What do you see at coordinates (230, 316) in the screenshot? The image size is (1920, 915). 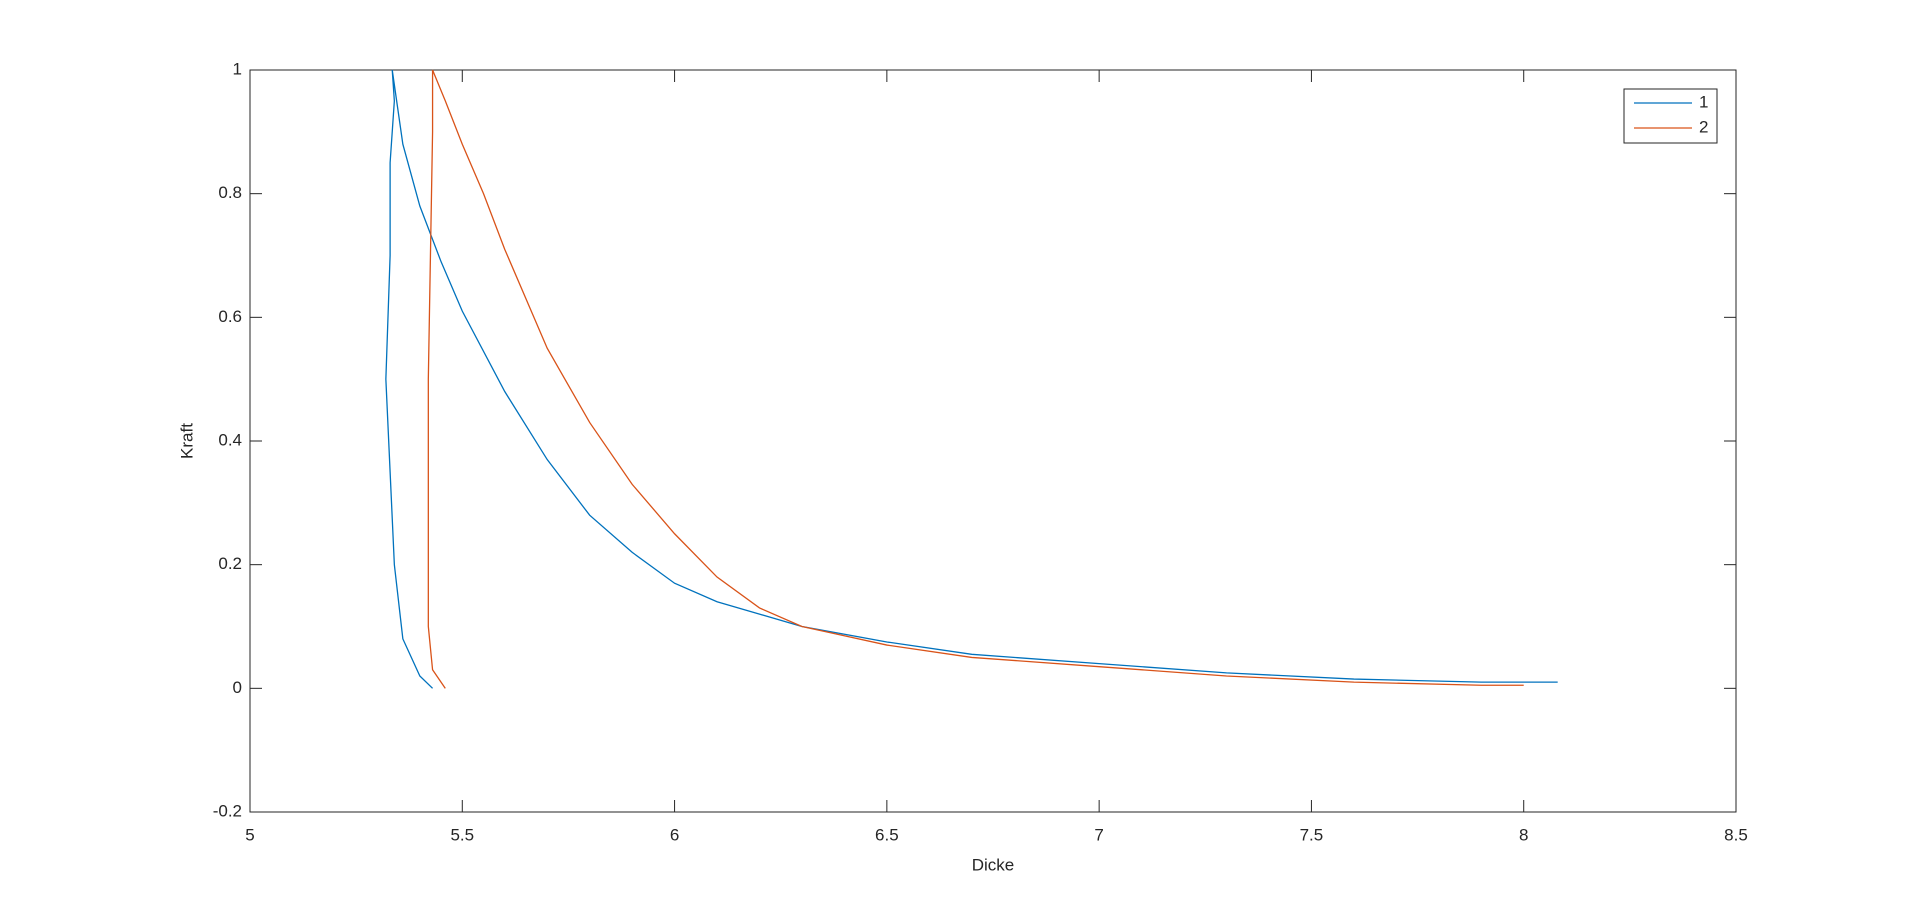 I see `y-tick-label: 0.6` at bounding box center [230, 316].